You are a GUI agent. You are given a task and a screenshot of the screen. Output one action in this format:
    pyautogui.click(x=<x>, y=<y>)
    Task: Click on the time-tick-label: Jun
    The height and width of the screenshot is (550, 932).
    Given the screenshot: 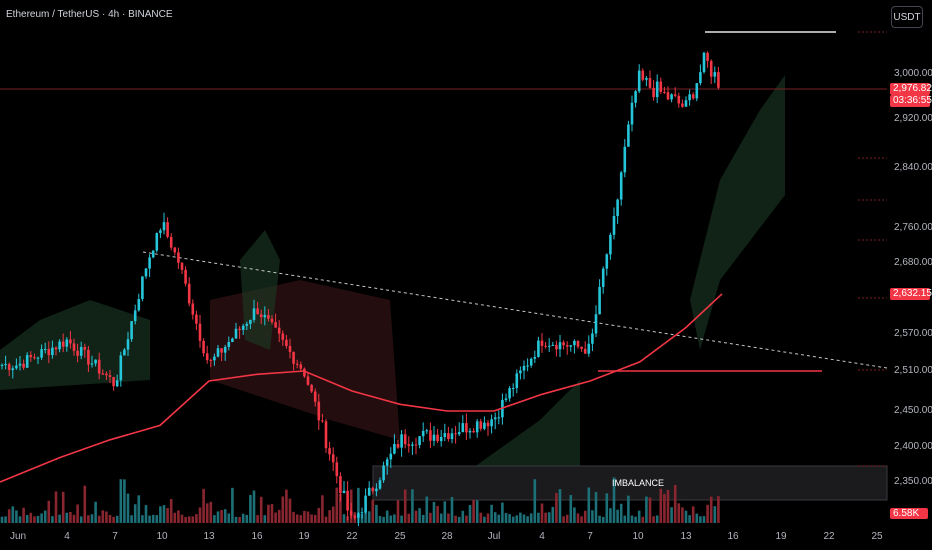 What is the action you would take?
    pyautogui.click(x=18, y=536)
    